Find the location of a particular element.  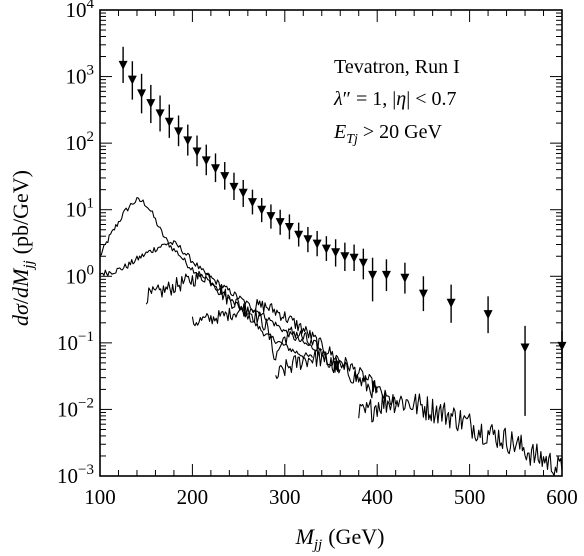

x-axis-label: Mjj (GeV) is located at coordinates (340, 538).